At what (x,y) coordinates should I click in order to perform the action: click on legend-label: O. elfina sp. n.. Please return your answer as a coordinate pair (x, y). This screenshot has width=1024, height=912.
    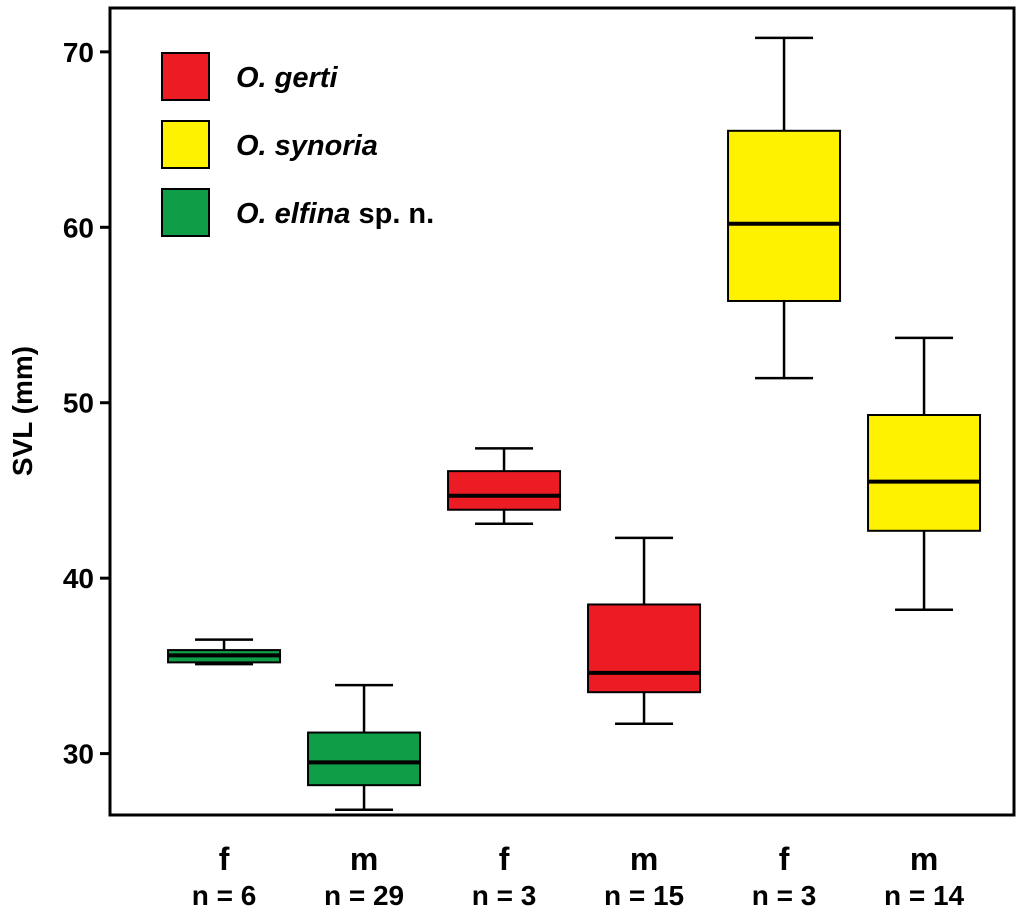
    Looking at the image, I should click on (335, 214).